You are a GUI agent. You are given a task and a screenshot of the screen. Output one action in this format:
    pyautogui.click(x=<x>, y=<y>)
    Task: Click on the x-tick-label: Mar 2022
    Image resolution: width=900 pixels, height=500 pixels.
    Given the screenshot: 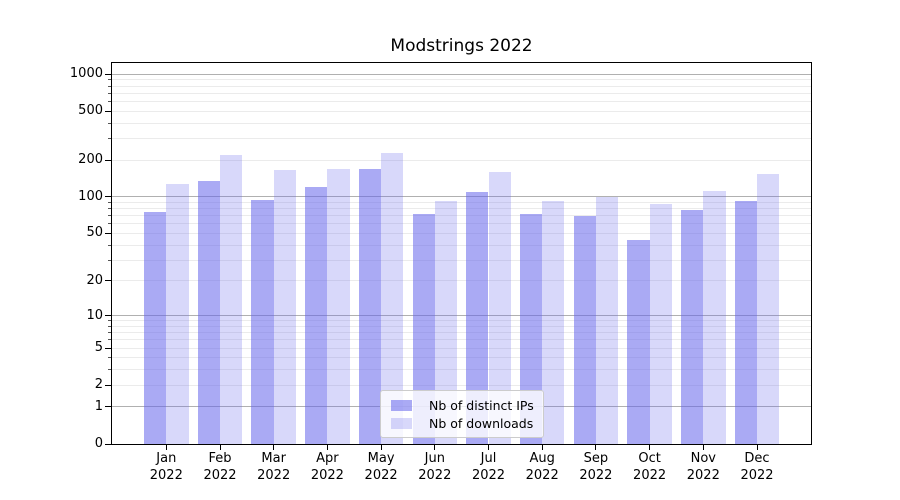 What is the action you would take?
    pyautogui.click(x=274, y=467)
    